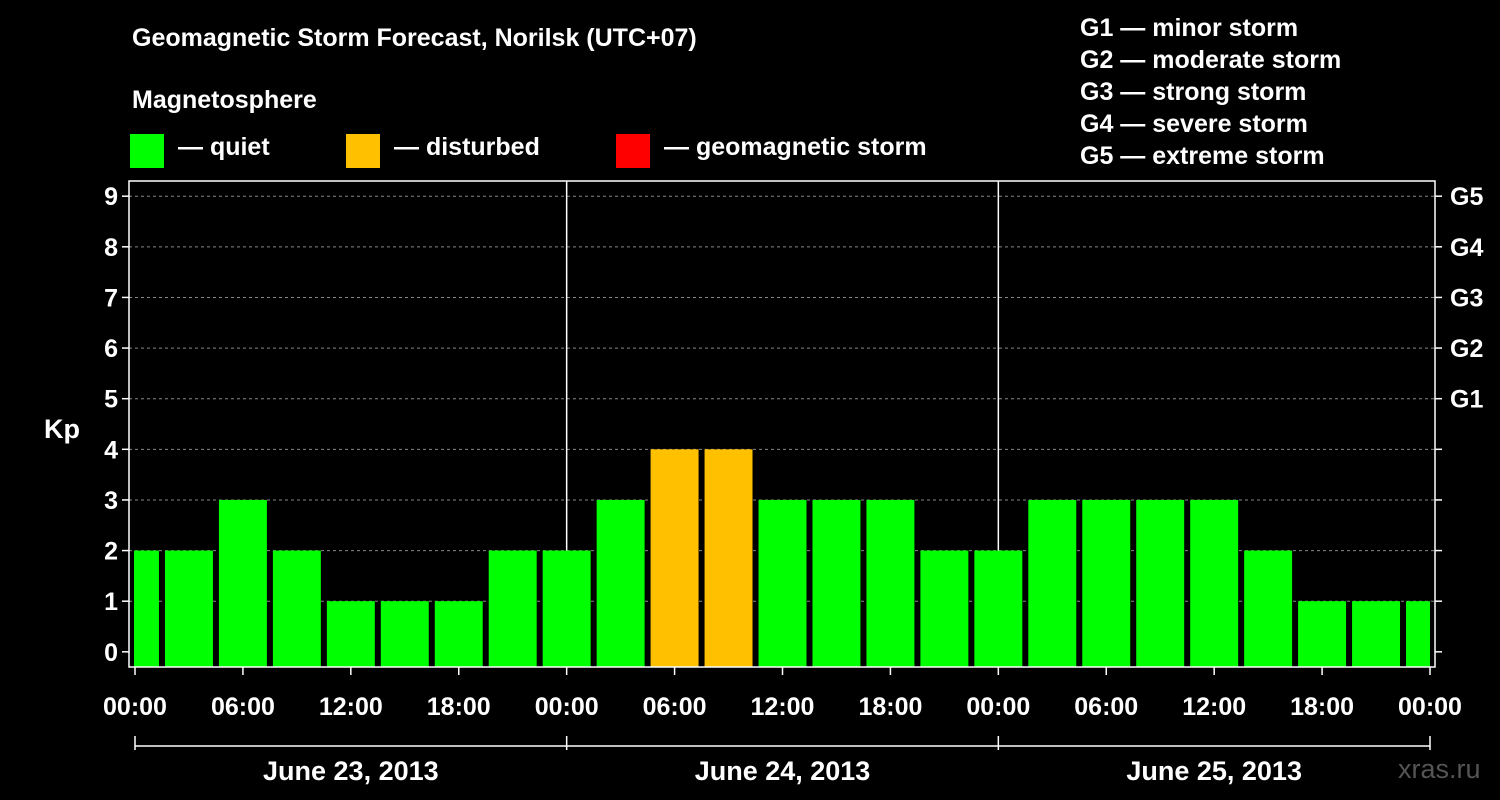  I want to click on x-tick-label-2: 12:00, so click(351, 707).